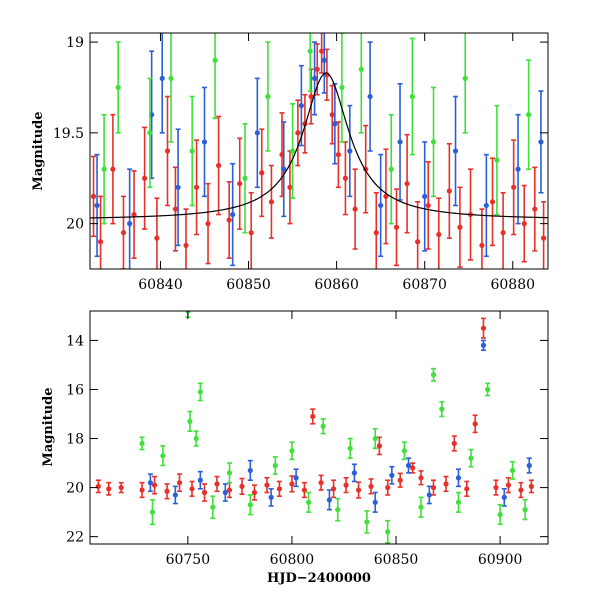  What do you see at coordinates (75, 225) in the screenshot?
I see `top-y-tick-label: 20` at bounding box center [75, 225].